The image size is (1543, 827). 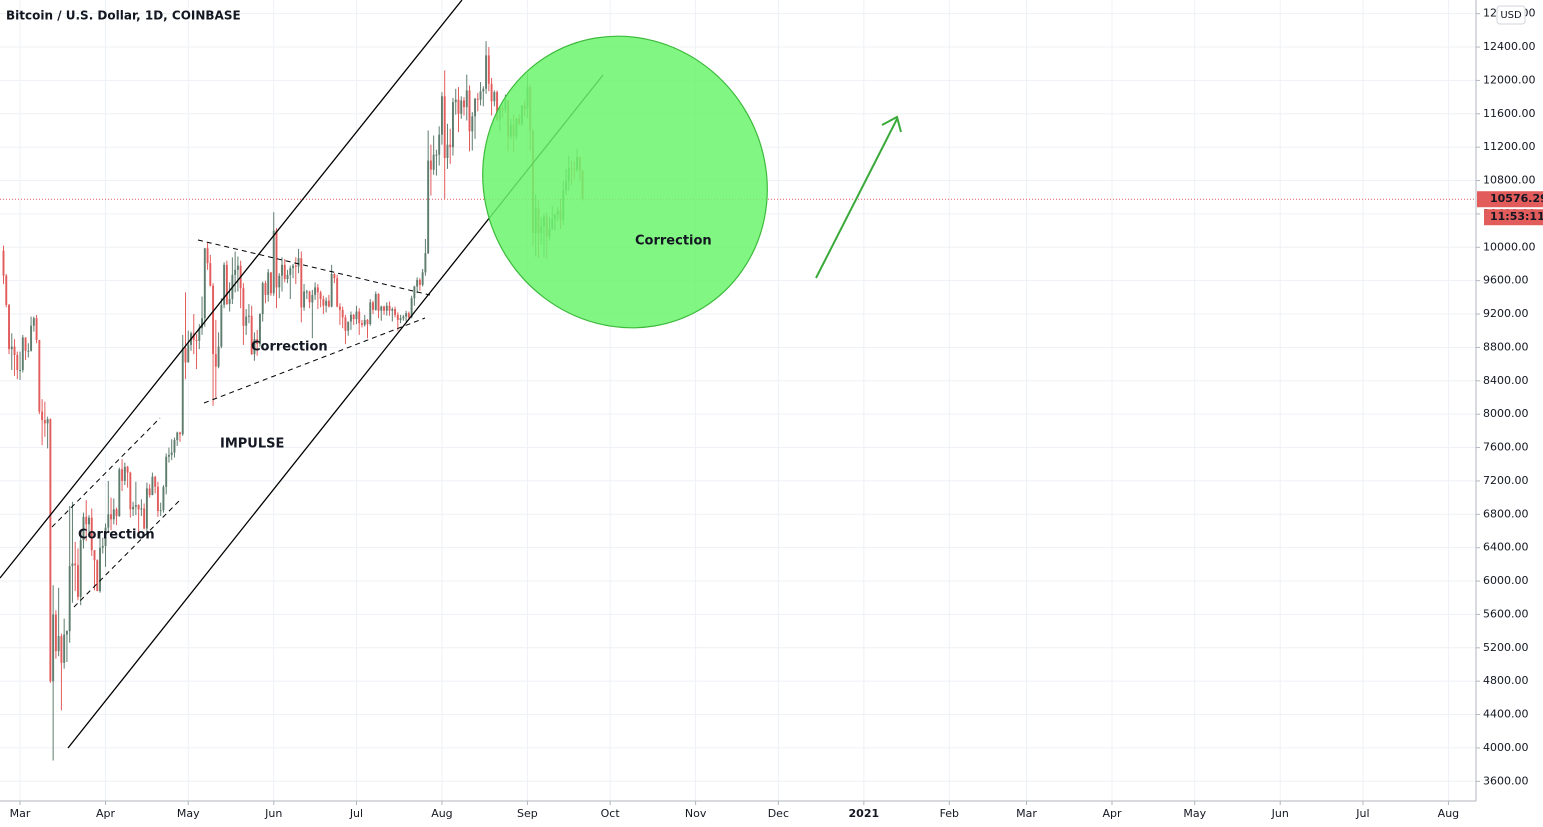 I want to click on y-tick-label: 4000.00, so click(x=1506, y=747).